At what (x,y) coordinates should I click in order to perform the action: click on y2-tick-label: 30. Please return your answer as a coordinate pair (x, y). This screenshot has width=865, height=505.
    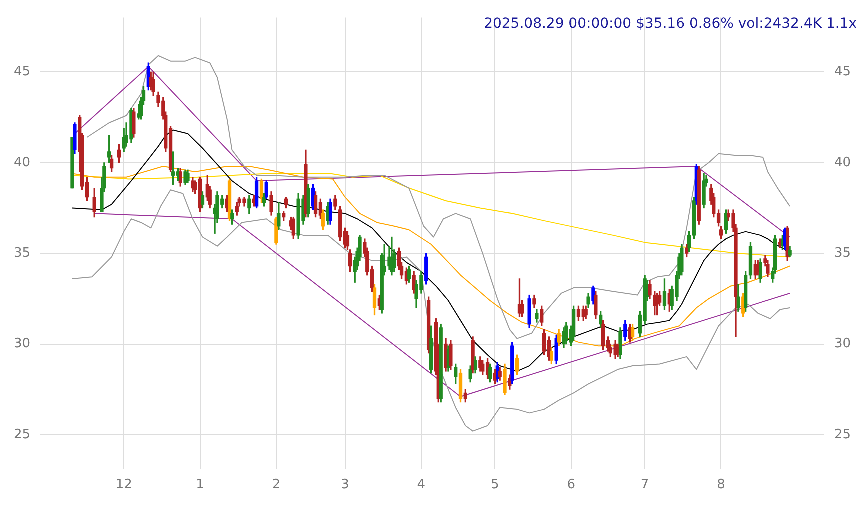
    Looking at the image, I should click on (843, 344).